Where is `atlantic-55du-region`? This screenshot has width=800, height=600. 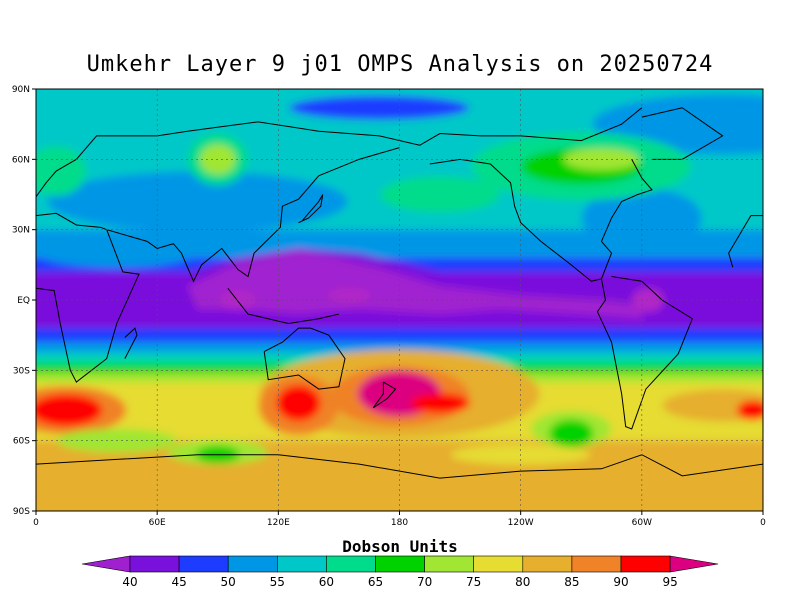 atlantic-55du-region is located at coordinates (641, 217).